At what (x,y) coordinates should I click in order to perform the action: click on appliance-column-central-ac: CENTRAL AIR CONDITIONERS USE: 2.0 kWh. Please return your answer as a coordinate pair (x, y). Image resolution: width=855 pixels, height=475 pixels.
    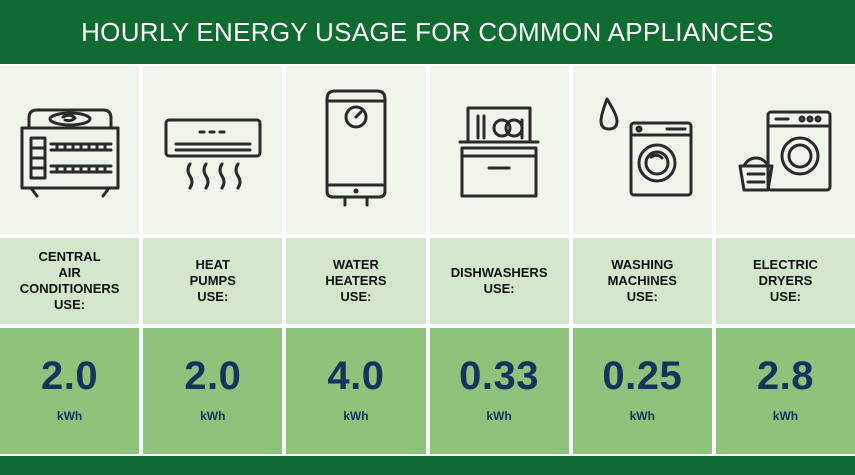
    Looking at the image, I should click on (70, 260).